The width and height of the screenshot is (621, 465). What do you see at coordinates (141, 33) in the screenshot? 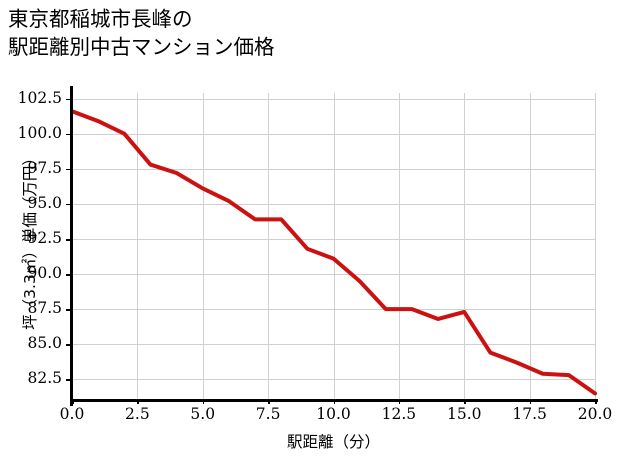
I see `chart-title: 東京都稲城市長峰の 駅距離別中古マンション価格` at bounding box center [141, 33].